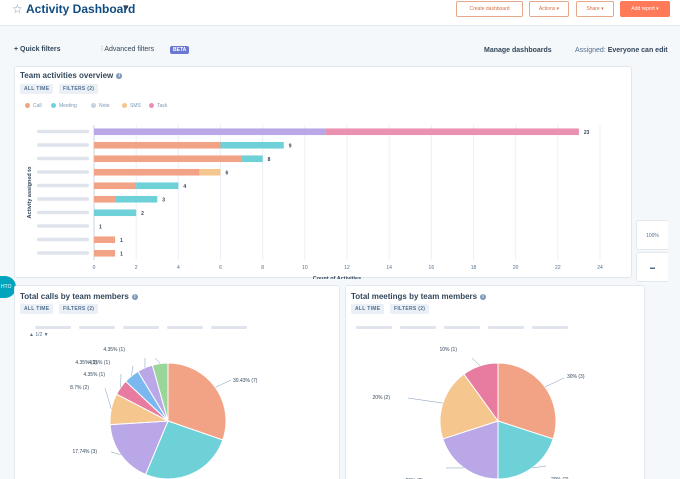  I want to click on x-tick-label: 2, so click(136, 268).